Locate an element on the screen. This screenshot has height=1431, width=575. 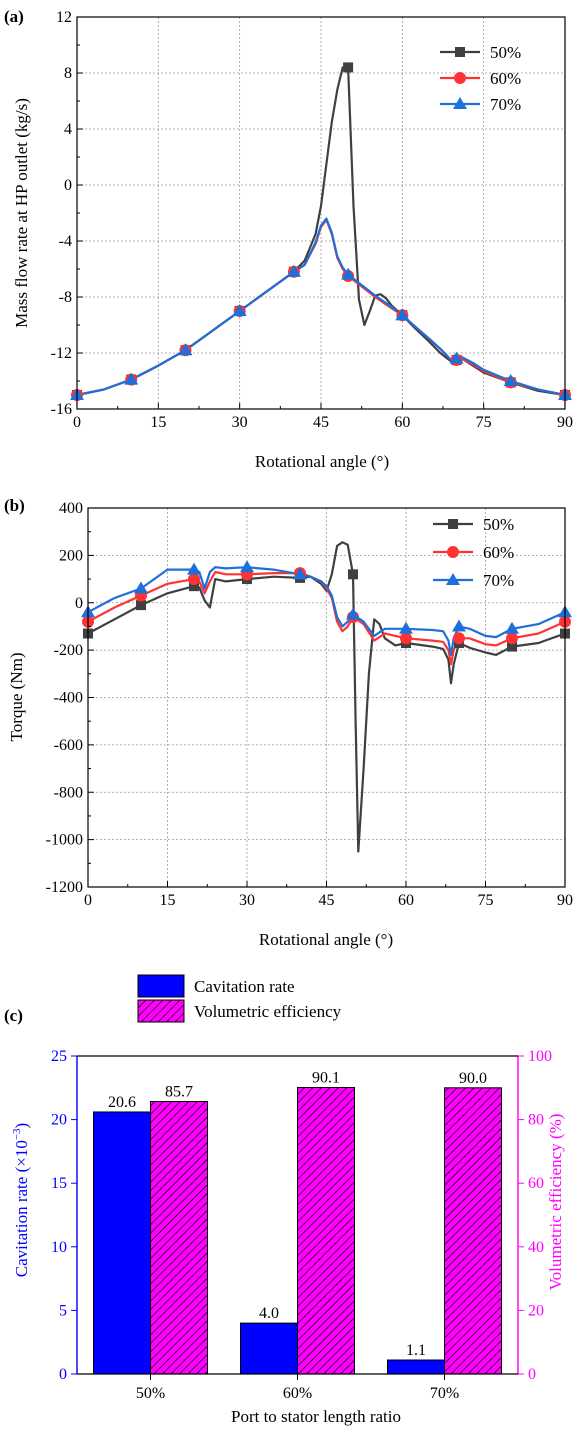
panel-a-marker-70%-70 is located at coordinates (456, 357).